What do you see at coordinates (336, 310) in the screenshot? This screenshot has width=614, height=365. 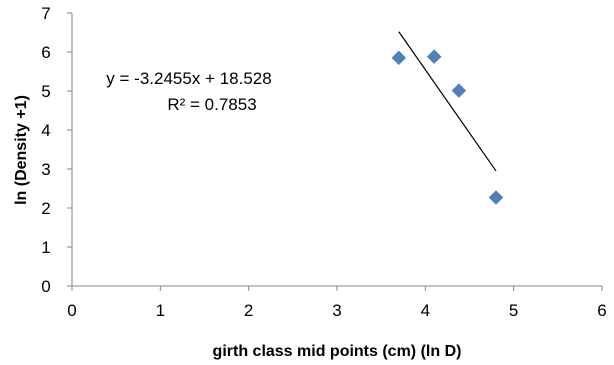 I see `x-tick-label: 3` at bounding box center [336, 310].